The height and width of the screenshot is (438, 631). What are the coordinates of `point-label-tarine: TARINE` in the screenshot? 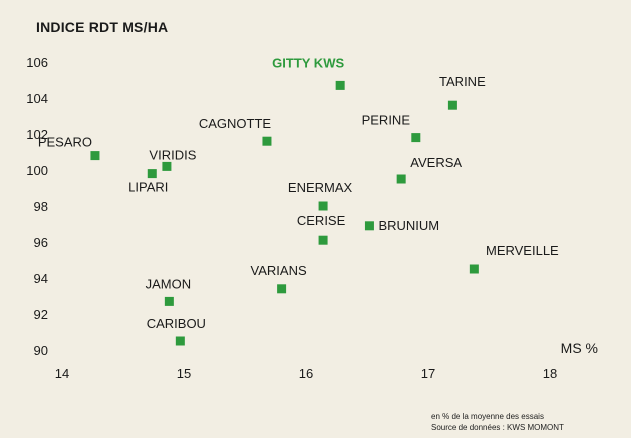 It's located at (462, 81).